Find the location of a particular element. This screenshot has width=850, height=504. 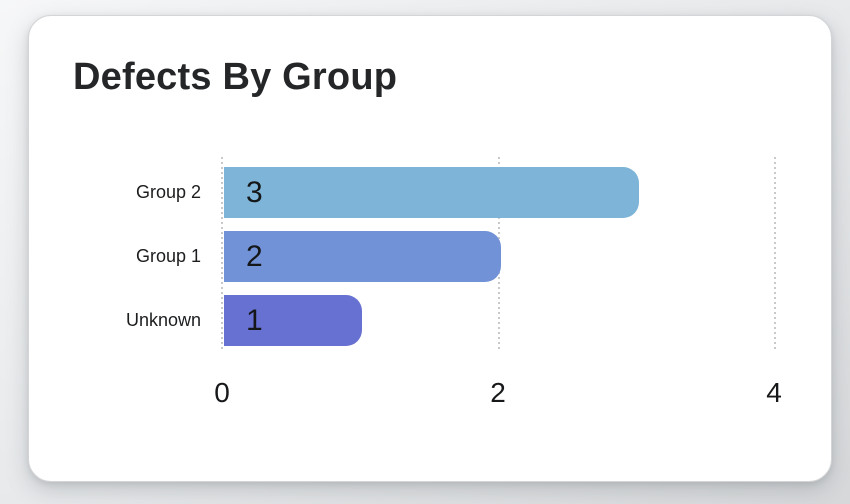

bar-group-2: 3 is located at coordinates (431, 192).